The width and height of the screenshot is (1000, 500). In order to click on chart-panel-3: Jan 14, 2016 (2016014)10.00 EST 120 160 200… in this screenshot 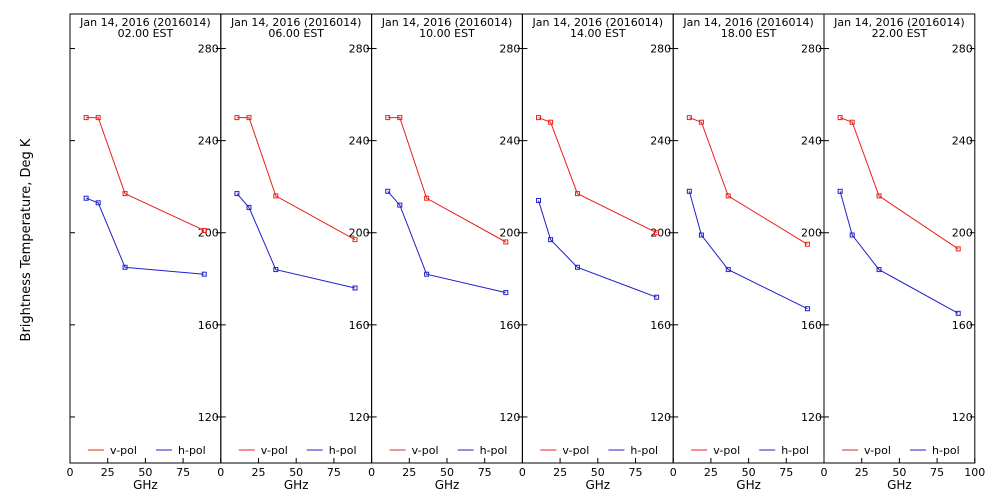, I will do `click(445, 252)`.